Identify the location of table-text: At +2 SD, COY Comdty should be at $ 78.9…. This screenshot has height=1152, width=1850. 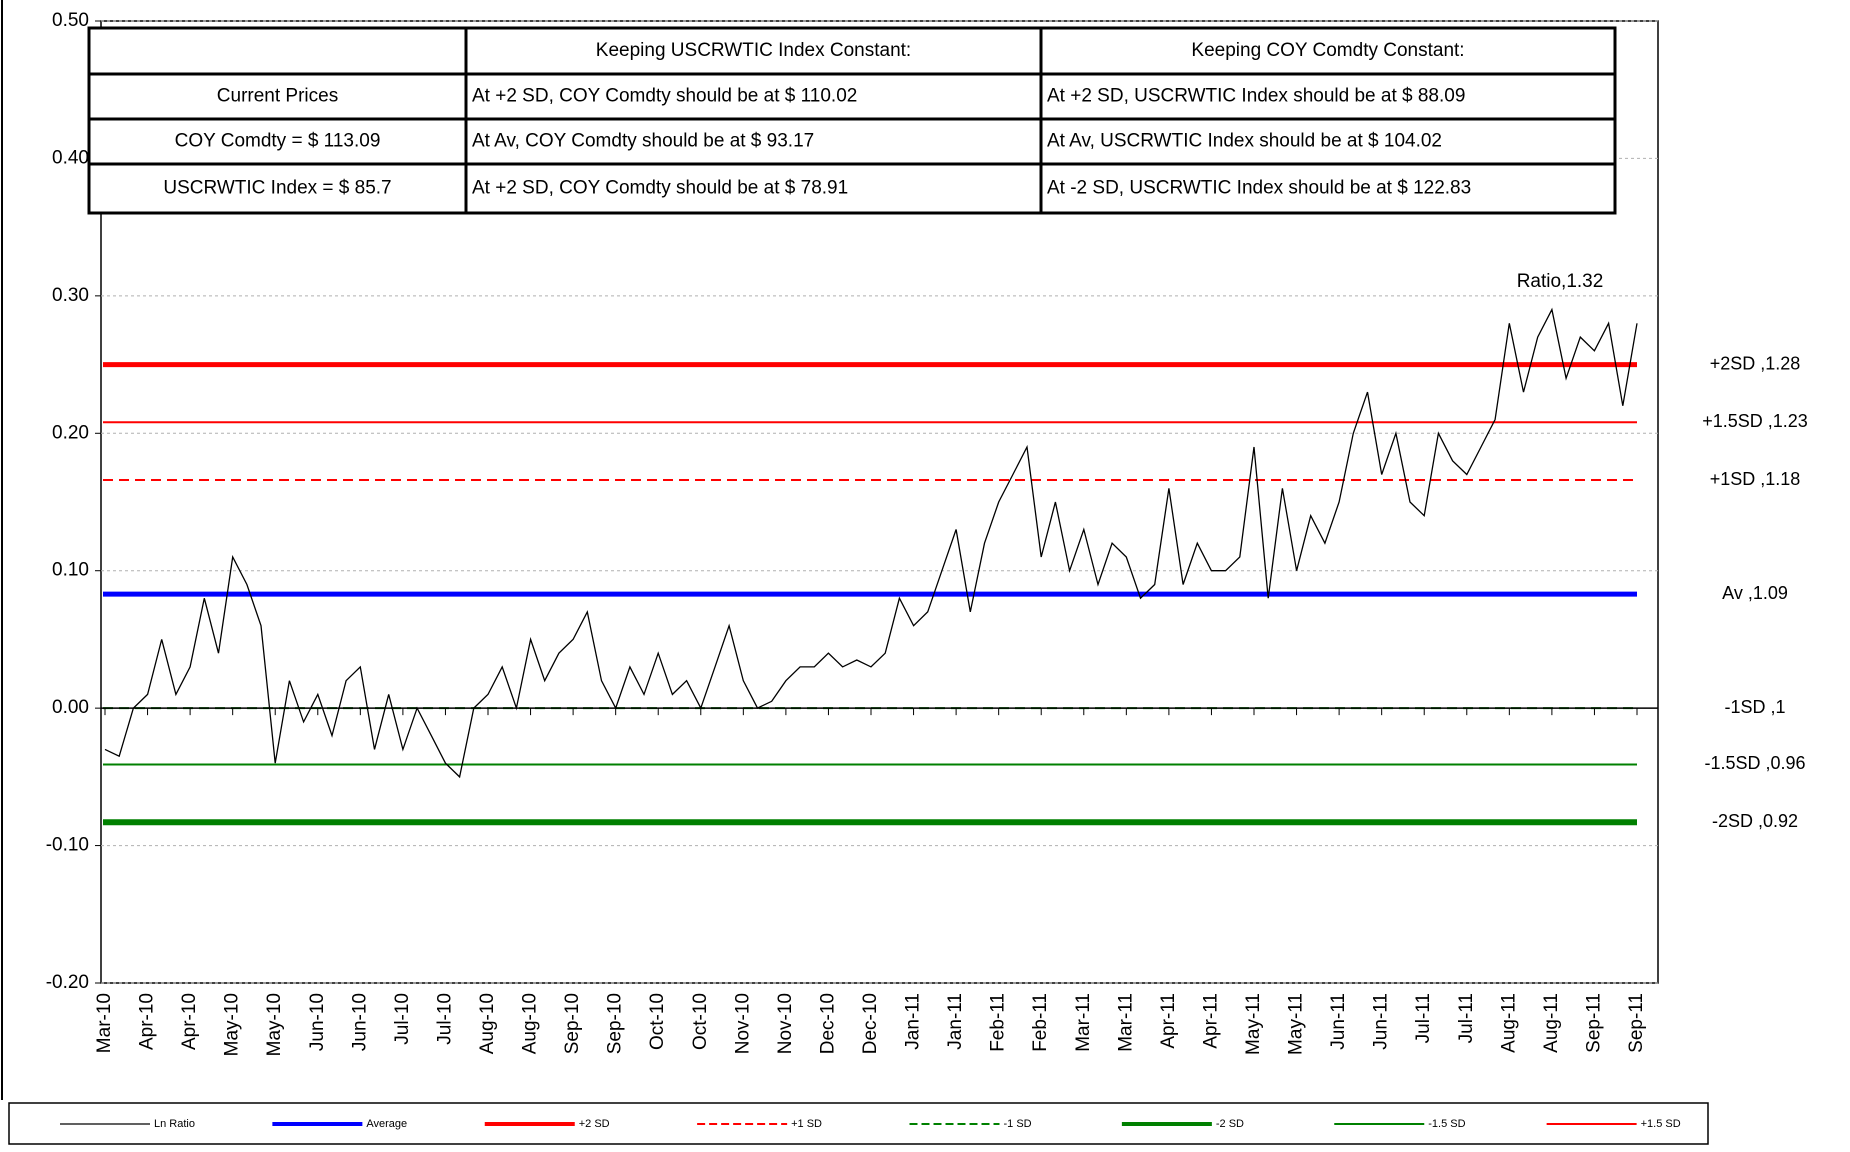
(660, 188).